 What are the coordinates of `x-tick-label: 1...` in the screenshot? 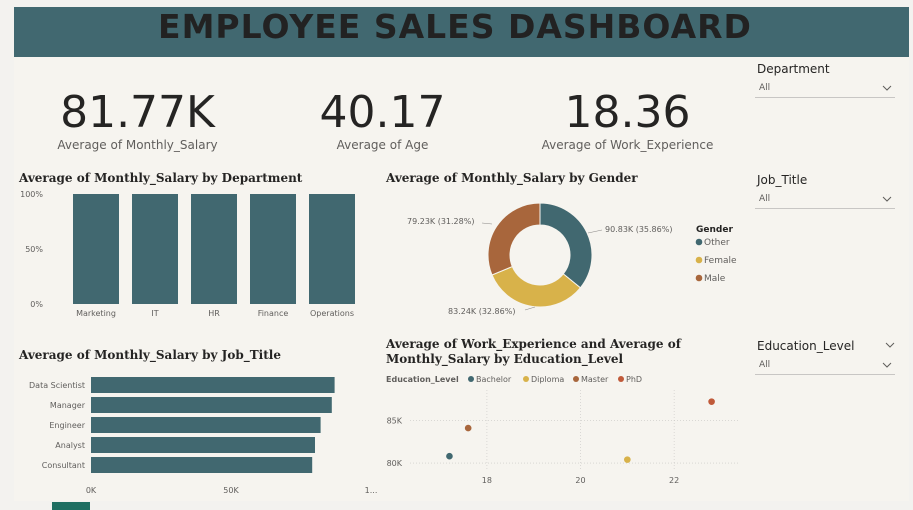 It's located at (371, 490).